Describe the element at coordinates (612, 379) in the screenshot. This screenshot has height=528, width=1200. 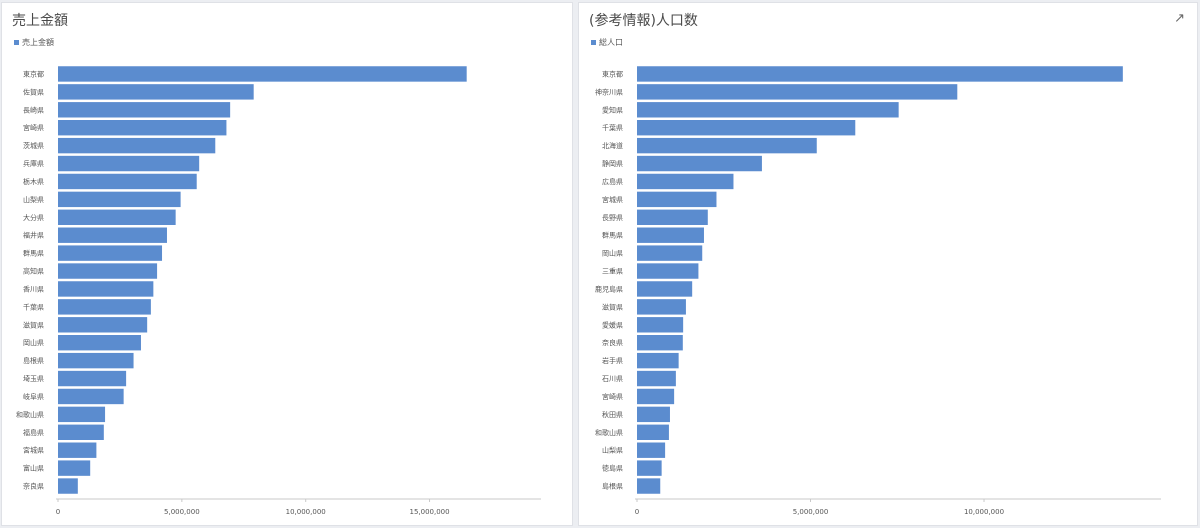
I see `population-category-label: 石川県` at that location.